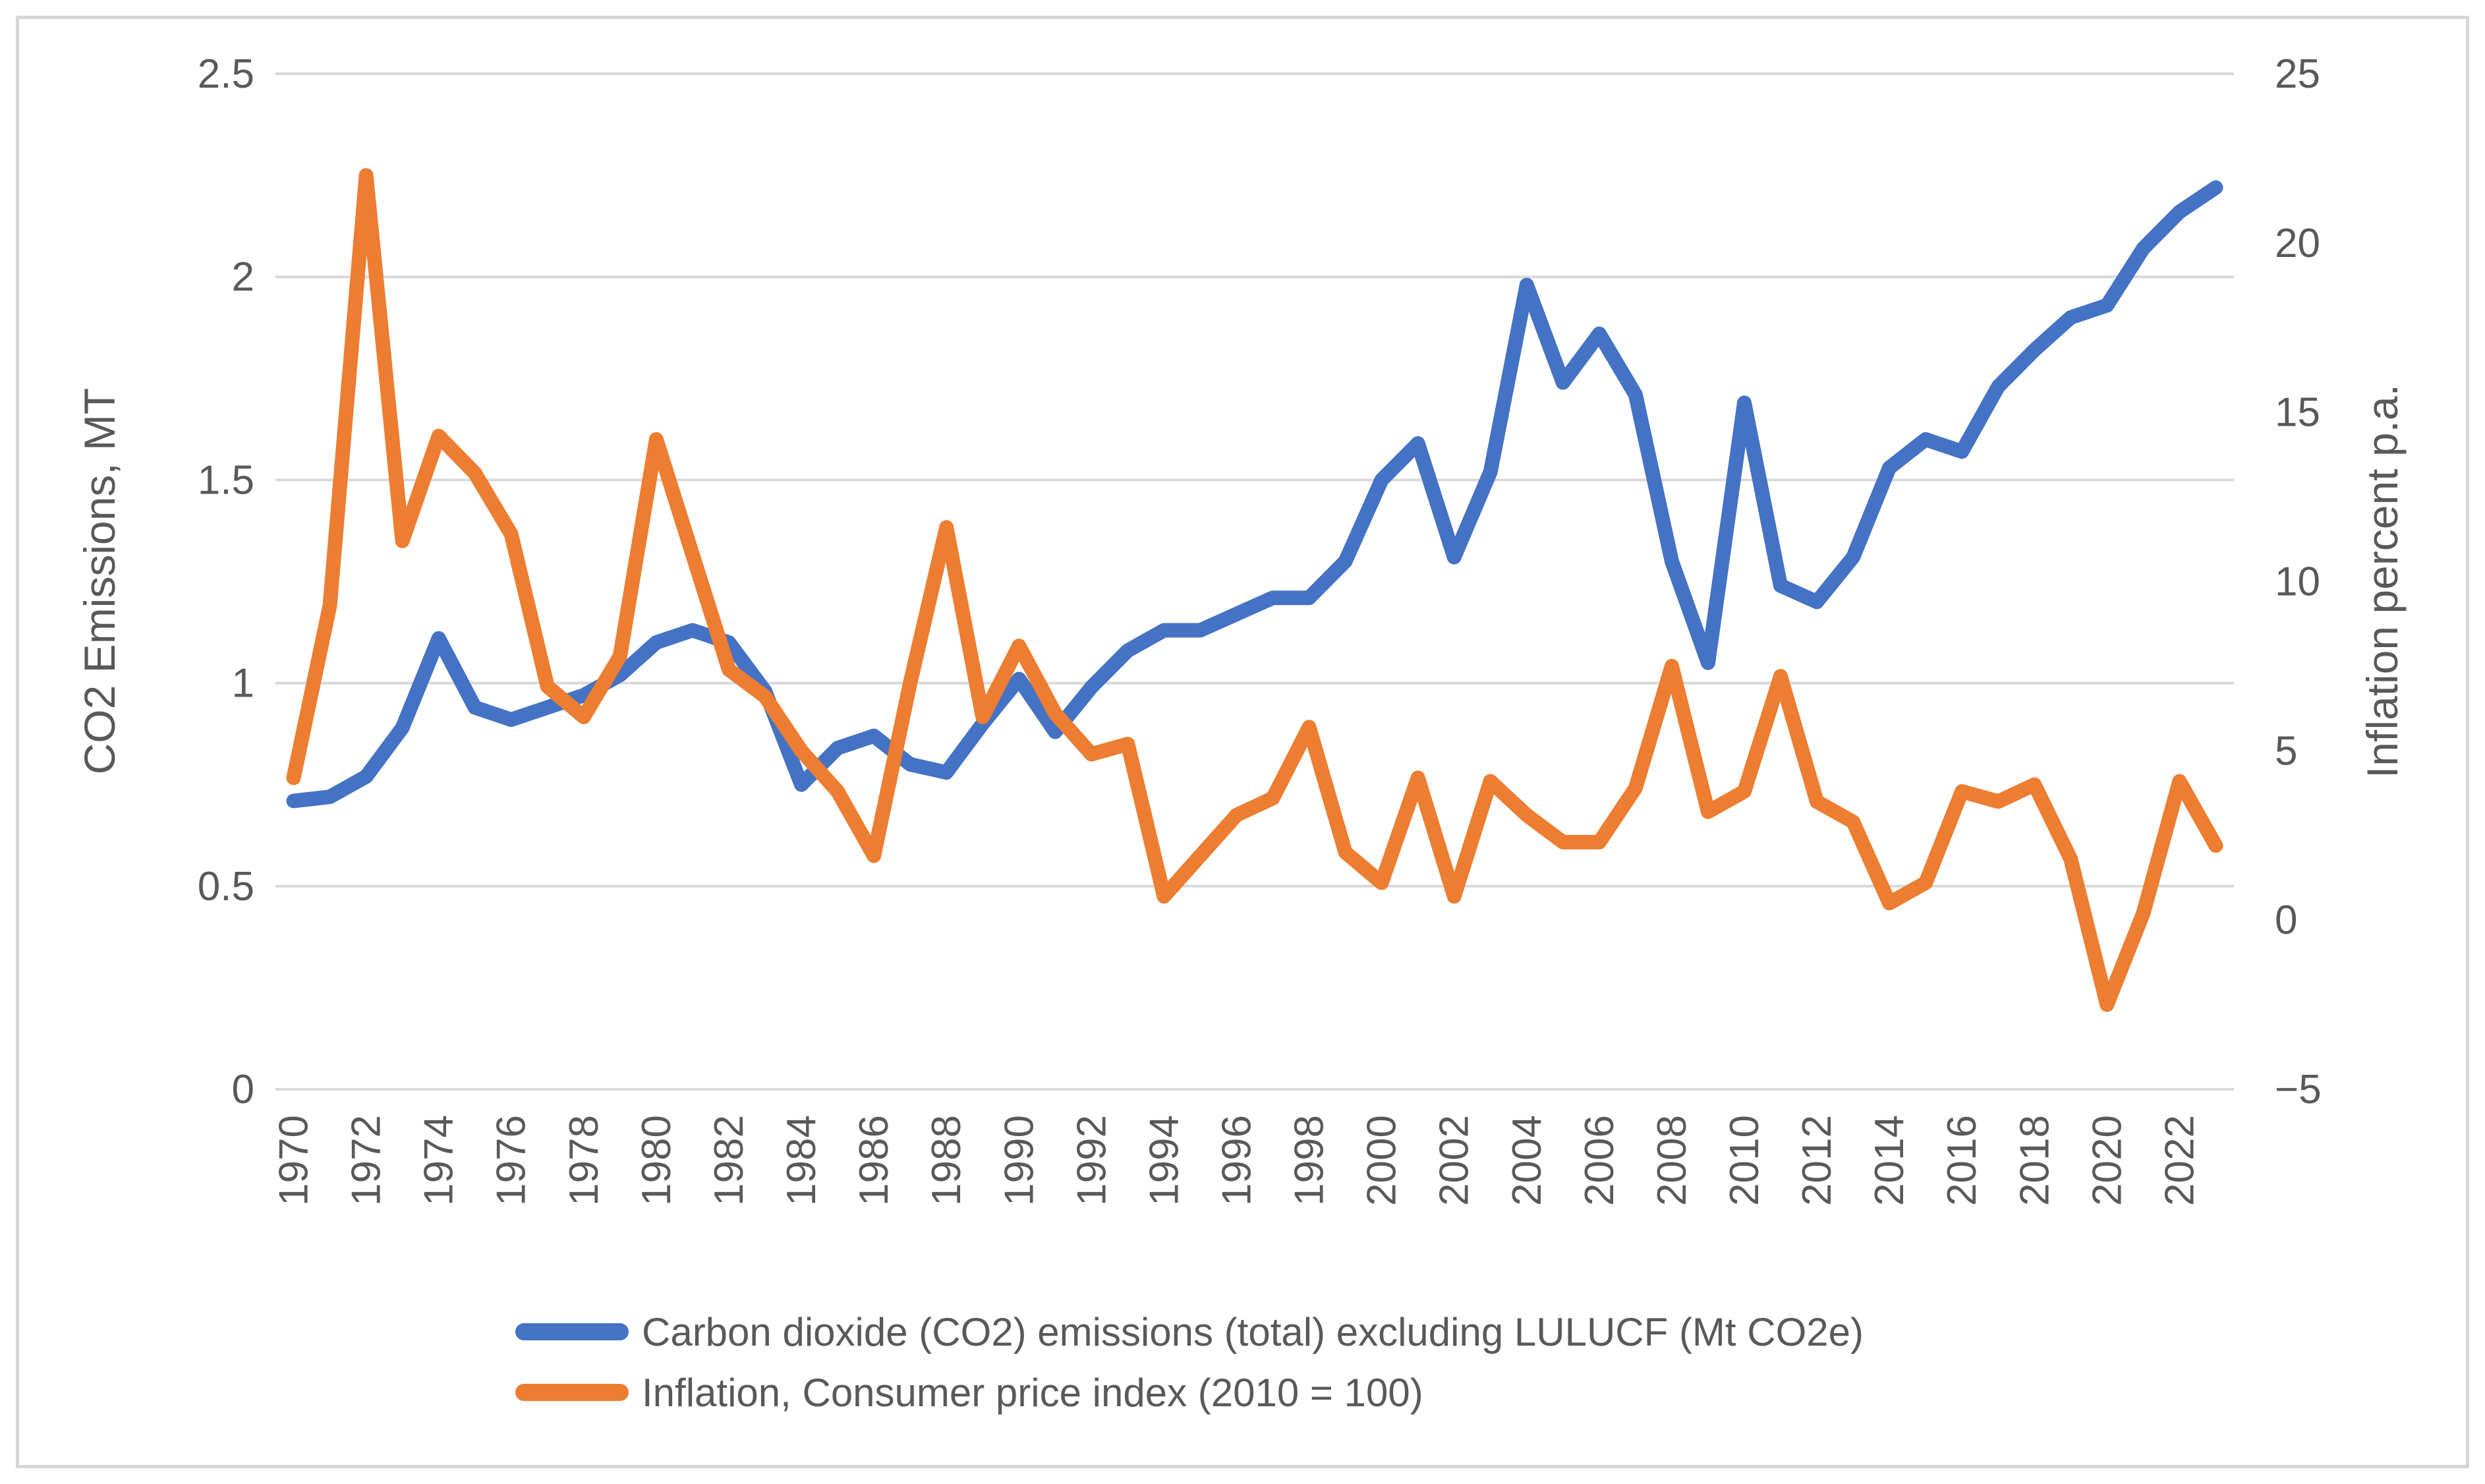 This screenshot has height=1484, width=2485. What do you see at coordinates (1309, 1160) in the screenshot?
I see `x-tick-label: 1998` at bounding box center [1309, 1160].